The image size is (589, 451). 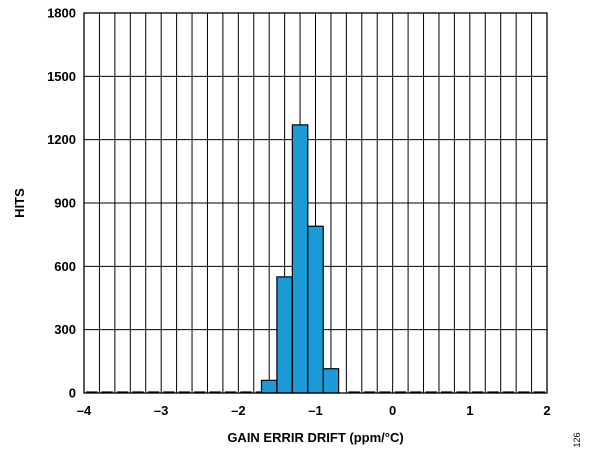 What do you see at coordinates (238, 410) in the screenshot?
I see `x-tick-label: –2` at bounding box center [238, 410].